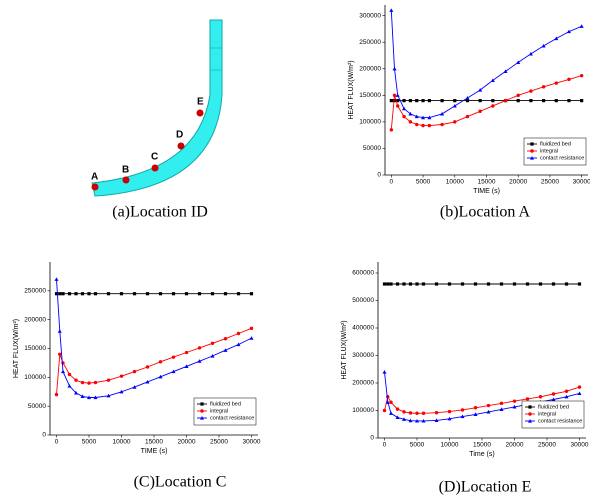 This screenshot has width=590, height=501. I want to click on legend-box, so click(553, 414).